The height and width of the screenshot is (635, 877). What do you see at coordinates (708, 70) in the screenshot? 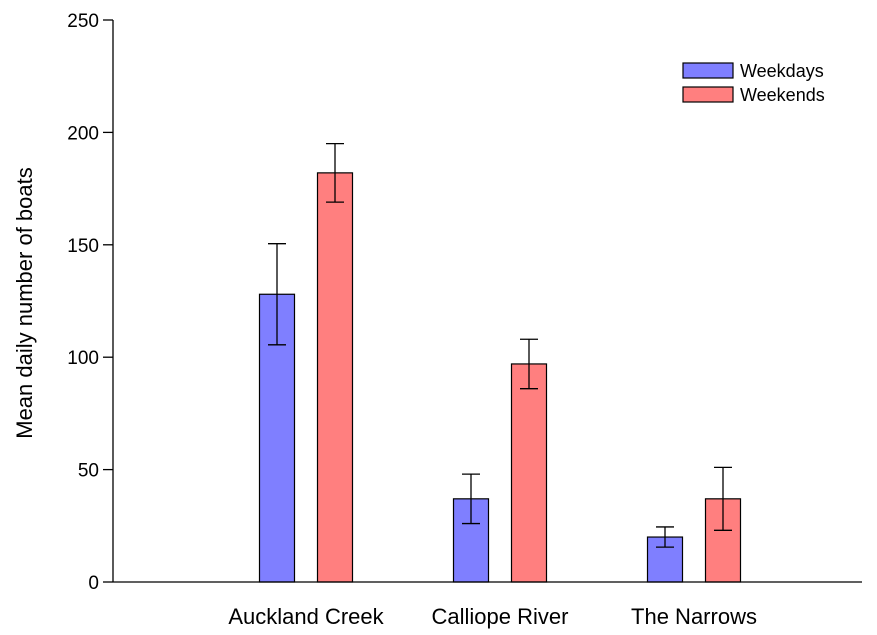
I see `legend-swatch-weekdays` at bounding box center [708, 70].